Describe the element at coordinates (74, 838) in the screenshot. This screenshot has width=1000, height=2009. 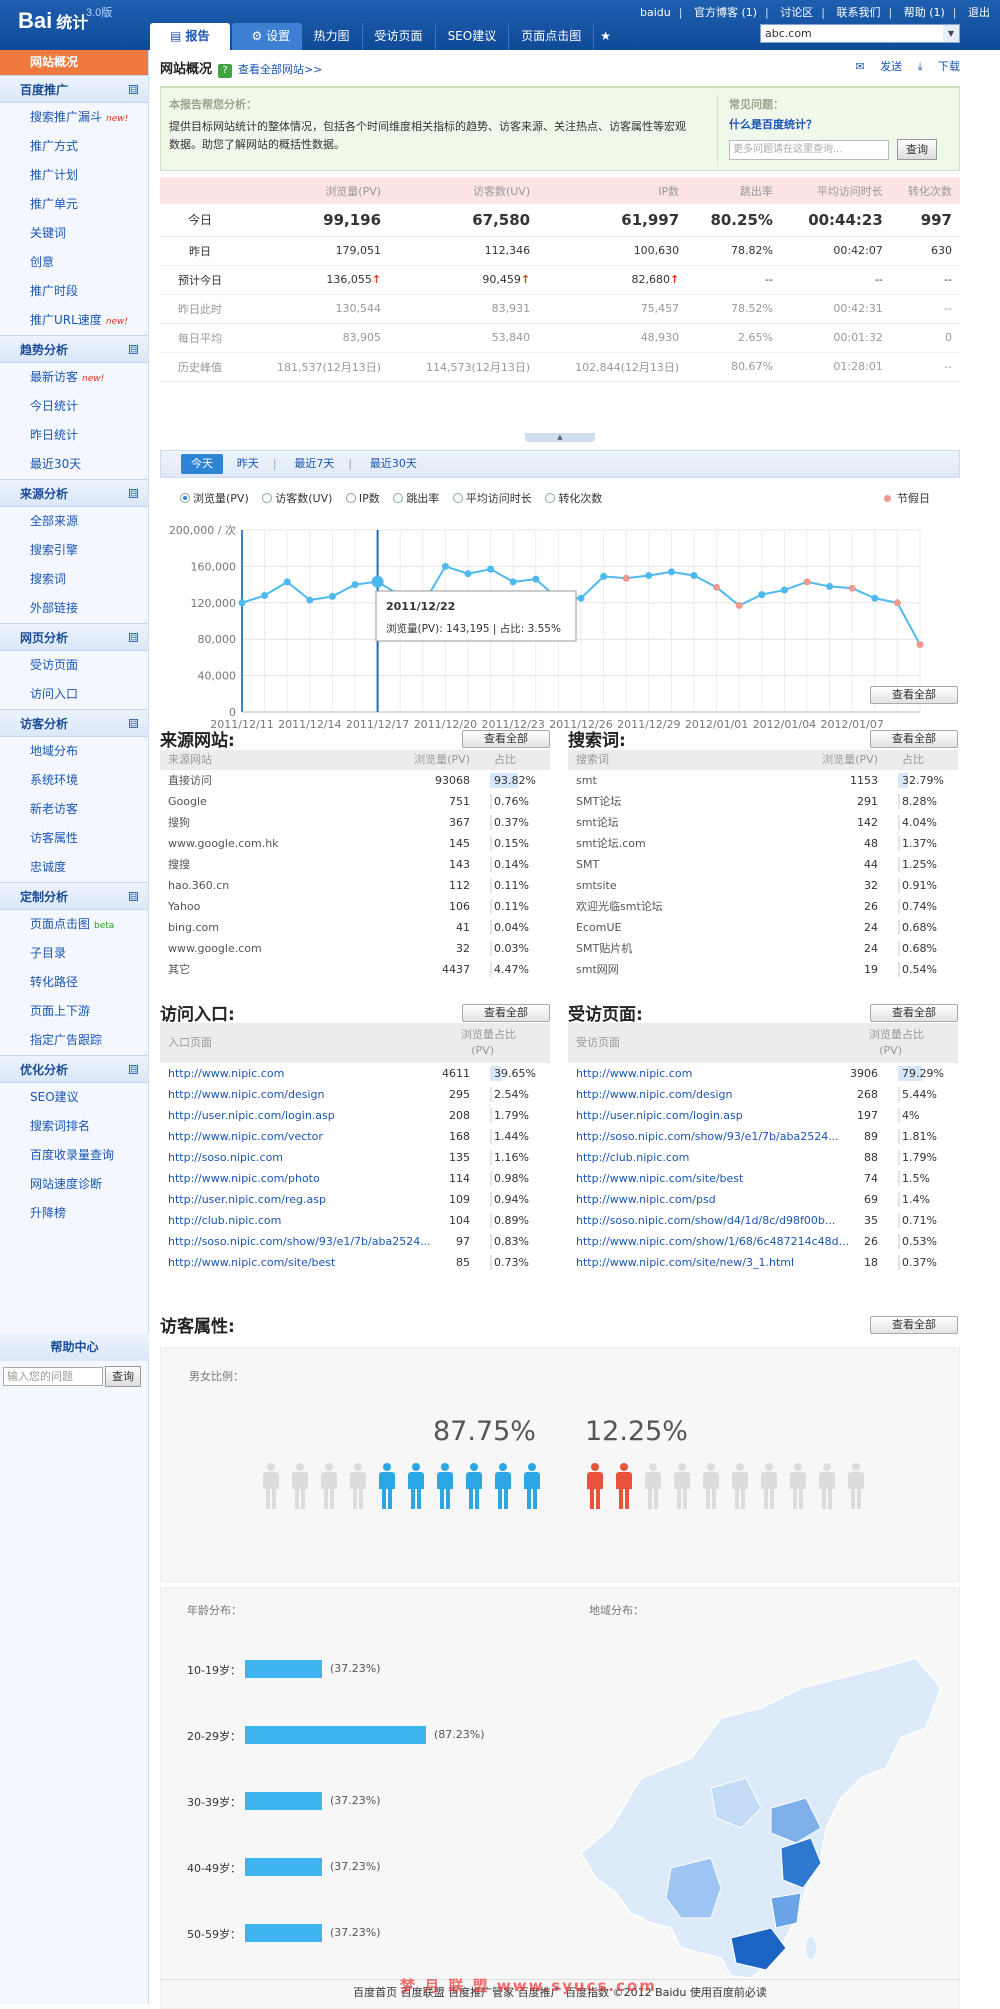
I see `sidebar-item: 访客属性` at that location.